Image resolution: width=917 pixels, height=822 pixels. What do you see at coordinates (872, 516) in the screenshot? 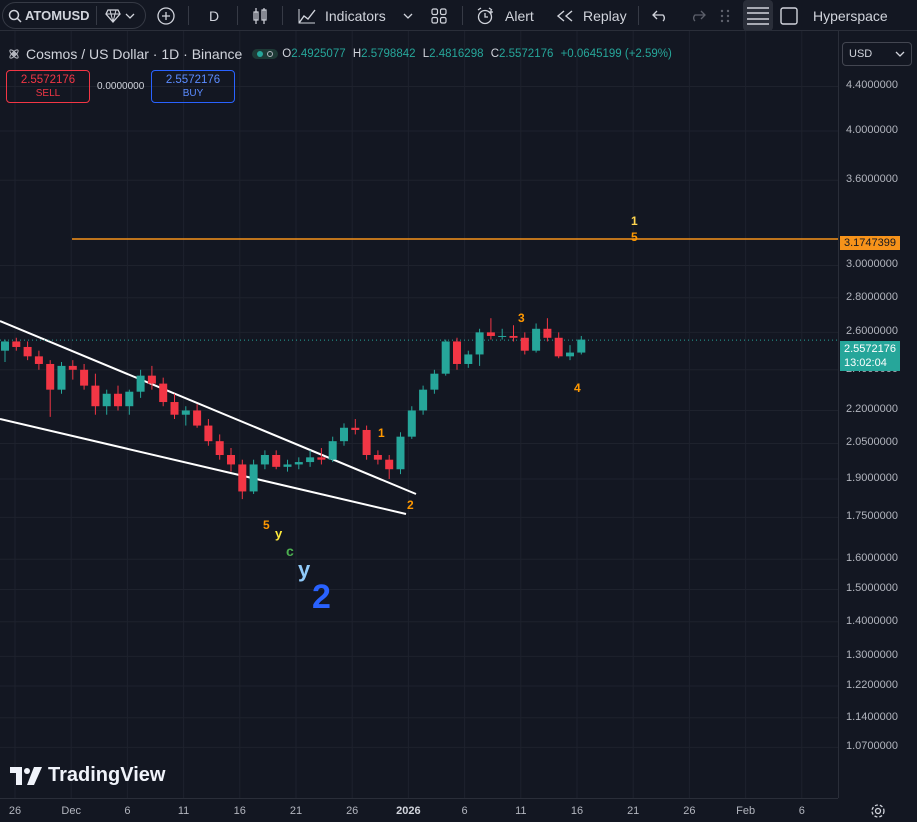
I see `price-tick-label: 1.7500000` at bounding box center [872, 516].